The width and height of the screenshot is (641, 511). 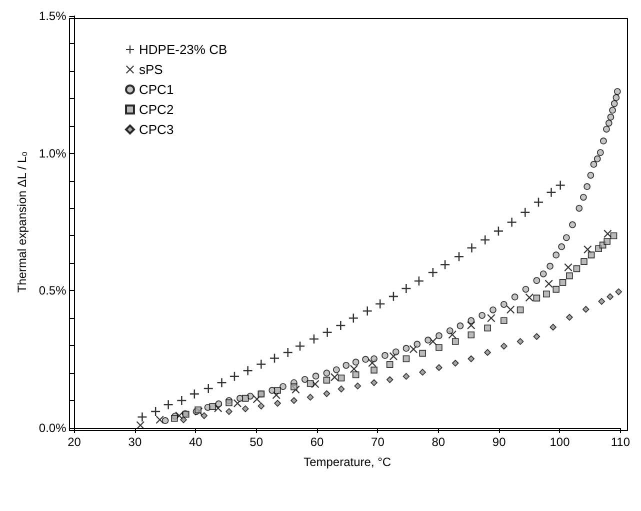 I want to click on x-tick-label: 70, so click(x=378, y=442).